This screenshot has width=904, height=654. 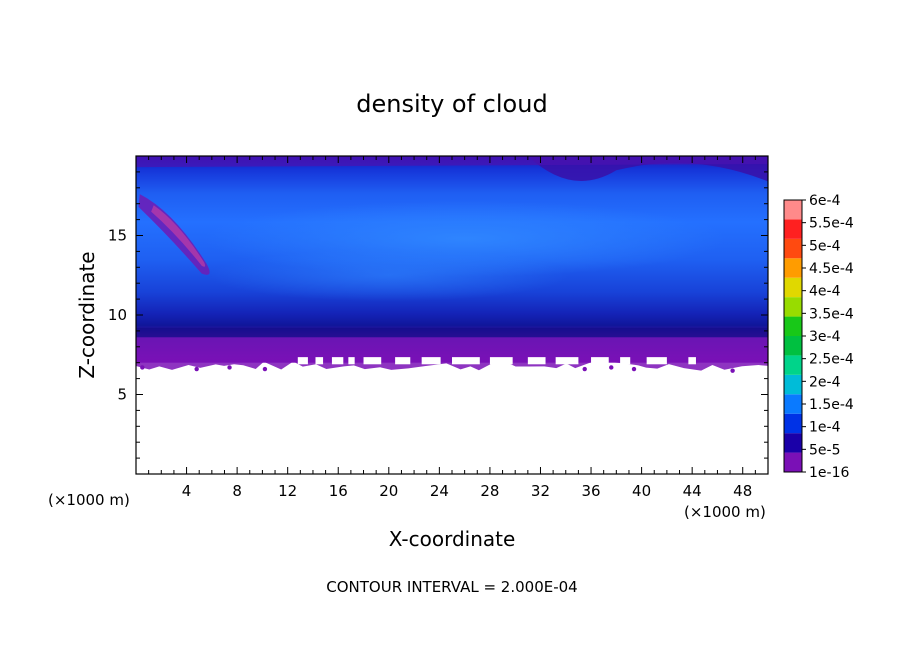 I want to click on colorbar-label: 4e-4, so click(x=825, y=292).